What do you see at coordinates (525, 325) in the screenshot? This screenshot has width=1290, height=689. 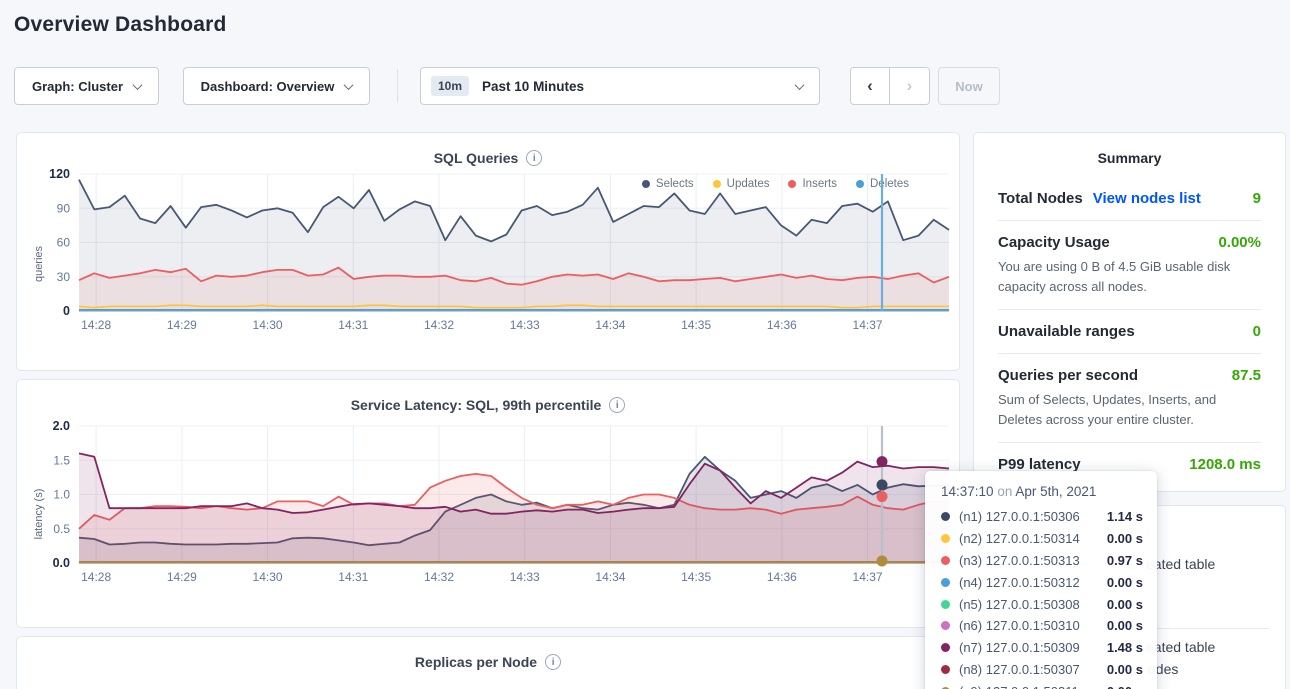 I see `svg-text: 14:33` at bounding box center [525, 325].